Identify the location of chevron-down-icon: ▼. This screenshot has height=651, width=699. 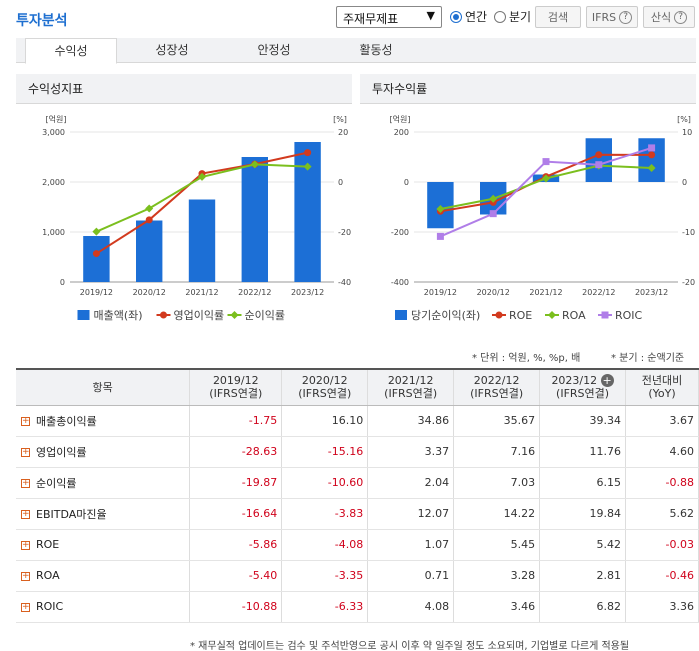
(430, 15).